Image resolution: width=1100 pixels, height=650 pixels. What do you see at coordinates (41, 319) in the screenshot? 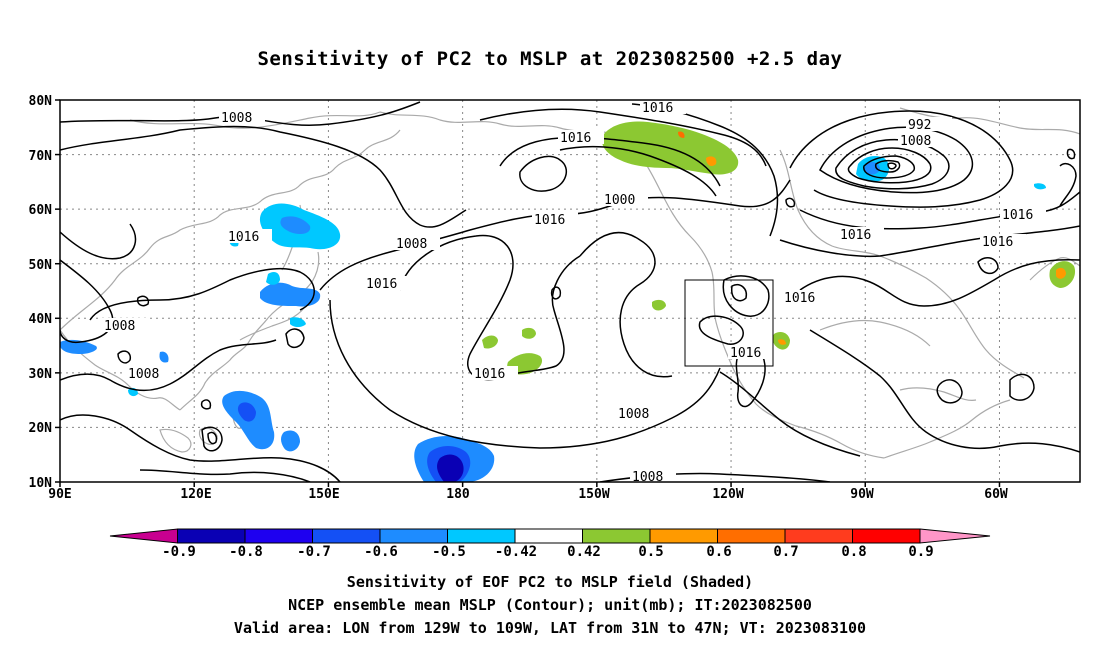
I see `lat-label: 40N` at bounding box center [41, 319].